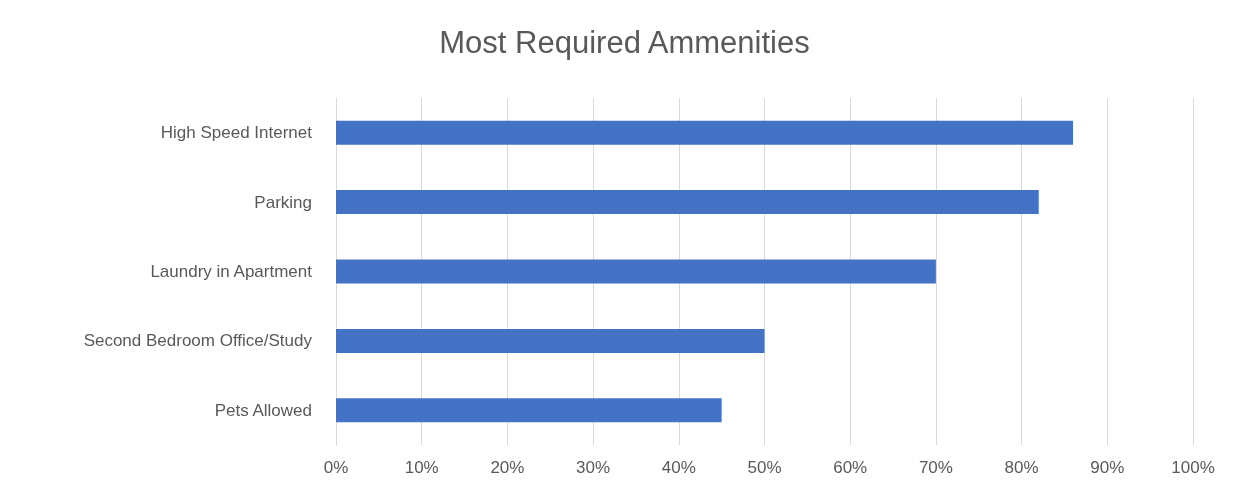 The width and height of the screenshot is (1249, 501). What do you see at coordinates (198, 341) in the screenshot?
I see `y-tick-label: Second Bedroom Office/Study` at bounding box center [198, 341].